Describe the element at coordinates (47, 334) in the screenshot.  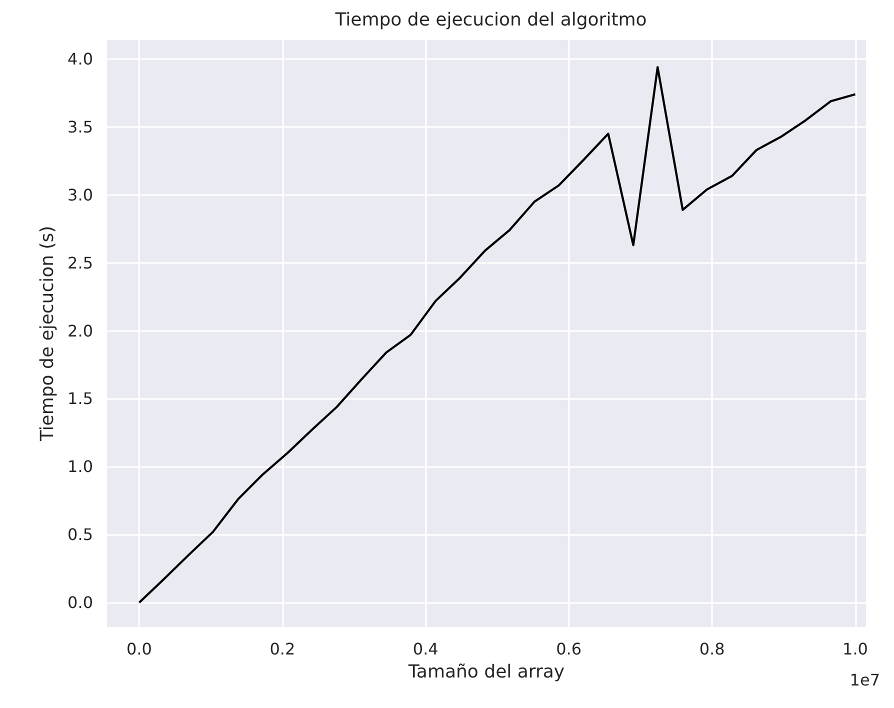
I see `y-axis-title: Tiempo de ejecucion (s)` at that location.